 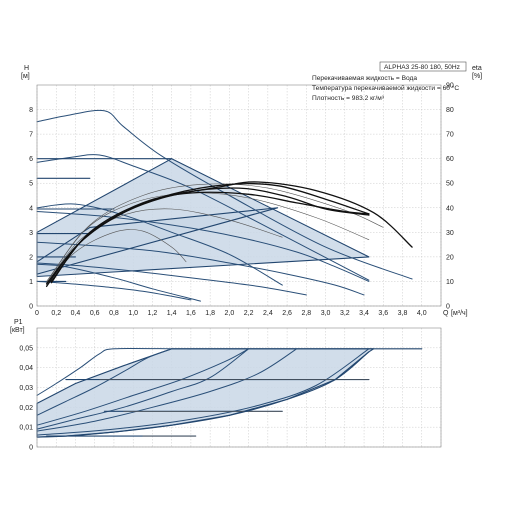 What do you see at coordinates (450, 86) in the screenshot?
I see `eta-tick-label: 90` at bounding box center [450, 86].